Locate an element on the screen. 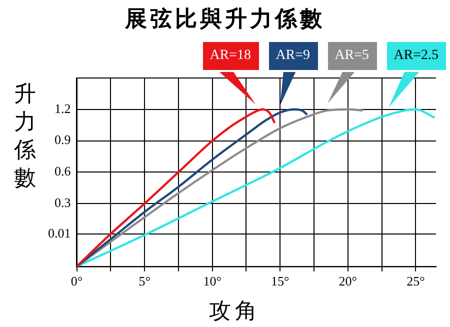 The width and height of the screenshot is (450, 327). y-tick-label: 0.01 is located at coordinates (59, 232).